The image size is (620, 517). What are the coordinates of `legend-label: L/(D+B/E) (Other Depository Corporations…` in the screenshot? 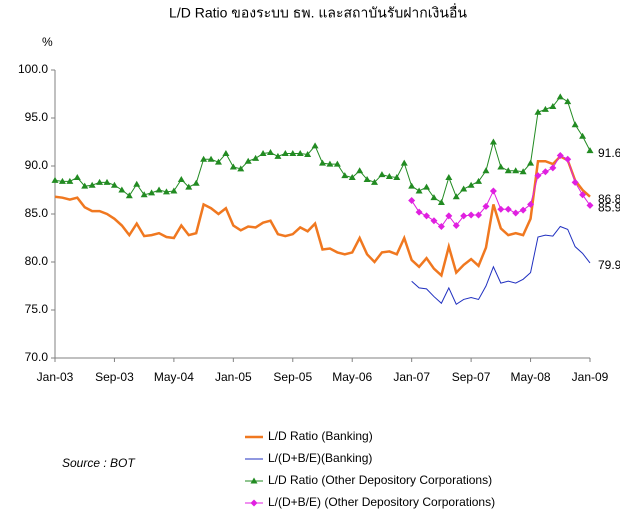 It's located at (381, 502).